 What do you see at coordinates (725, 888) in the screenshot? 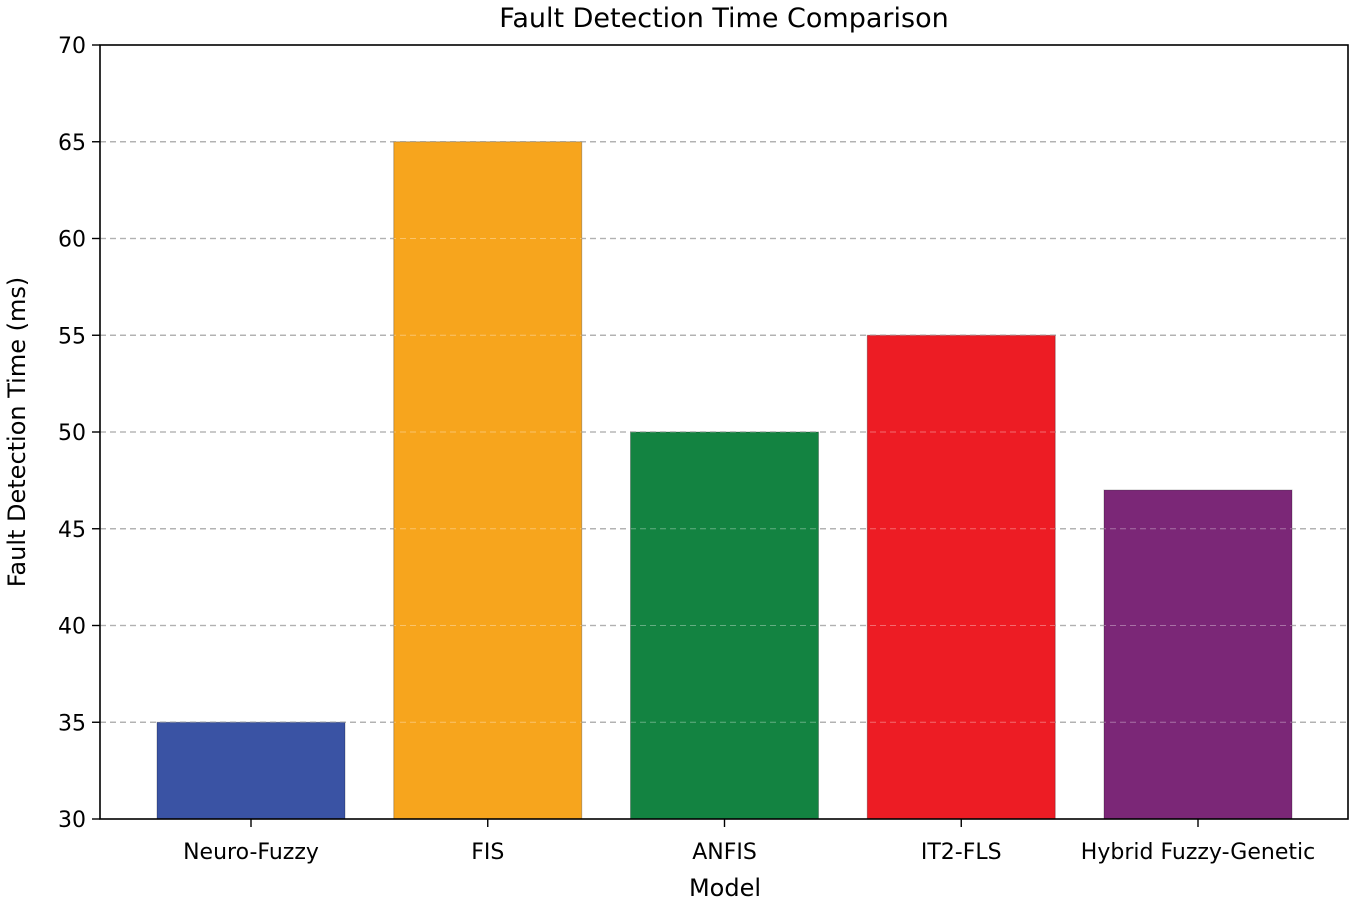
I see `x-axis-label: Model` at bounding box center [725, 888].